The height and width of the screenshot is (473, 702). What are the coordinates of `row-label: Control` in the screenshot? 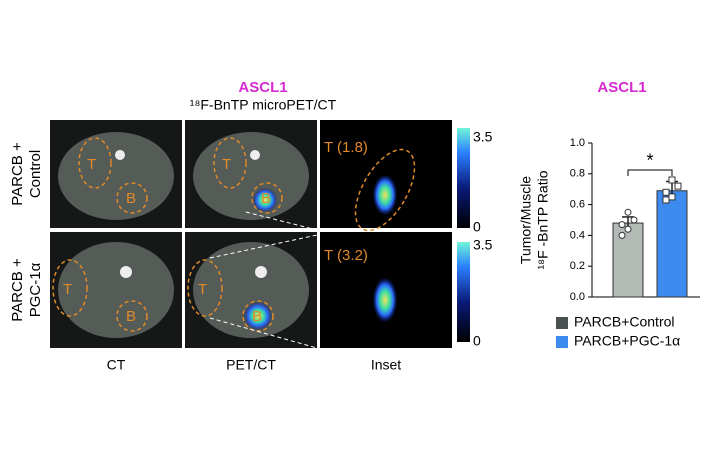 It's located at (35, 174).